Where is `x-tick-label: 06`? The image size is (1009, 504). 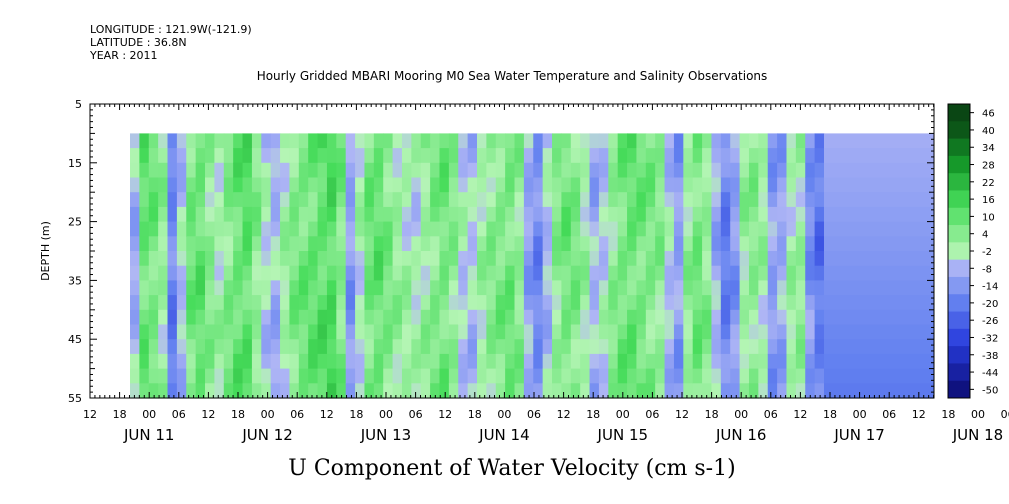 x-tick-label: 06 is located at coordinates (889, 414).